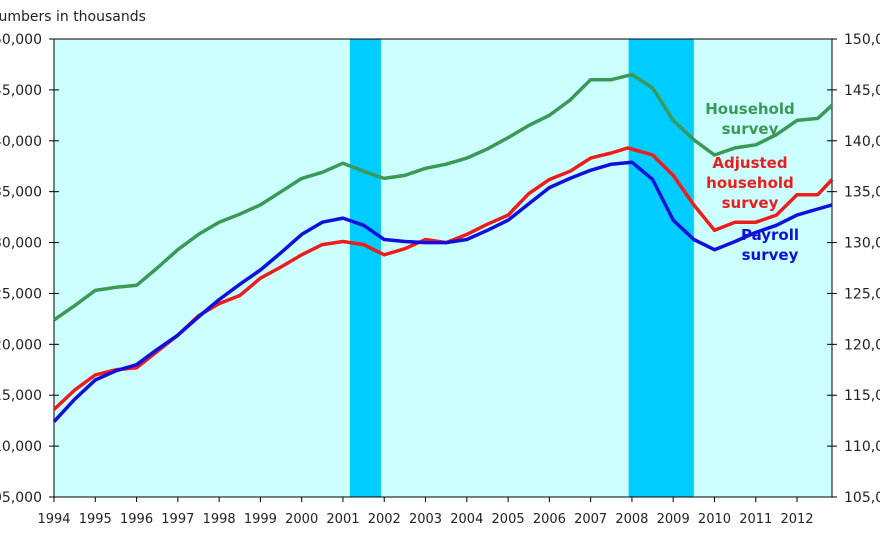 The image size is (880, 542). What do you see at coordinates (508, 519) in the screenshot?
I see `x-tick-label: 2005` at bounding box center [508, 519].